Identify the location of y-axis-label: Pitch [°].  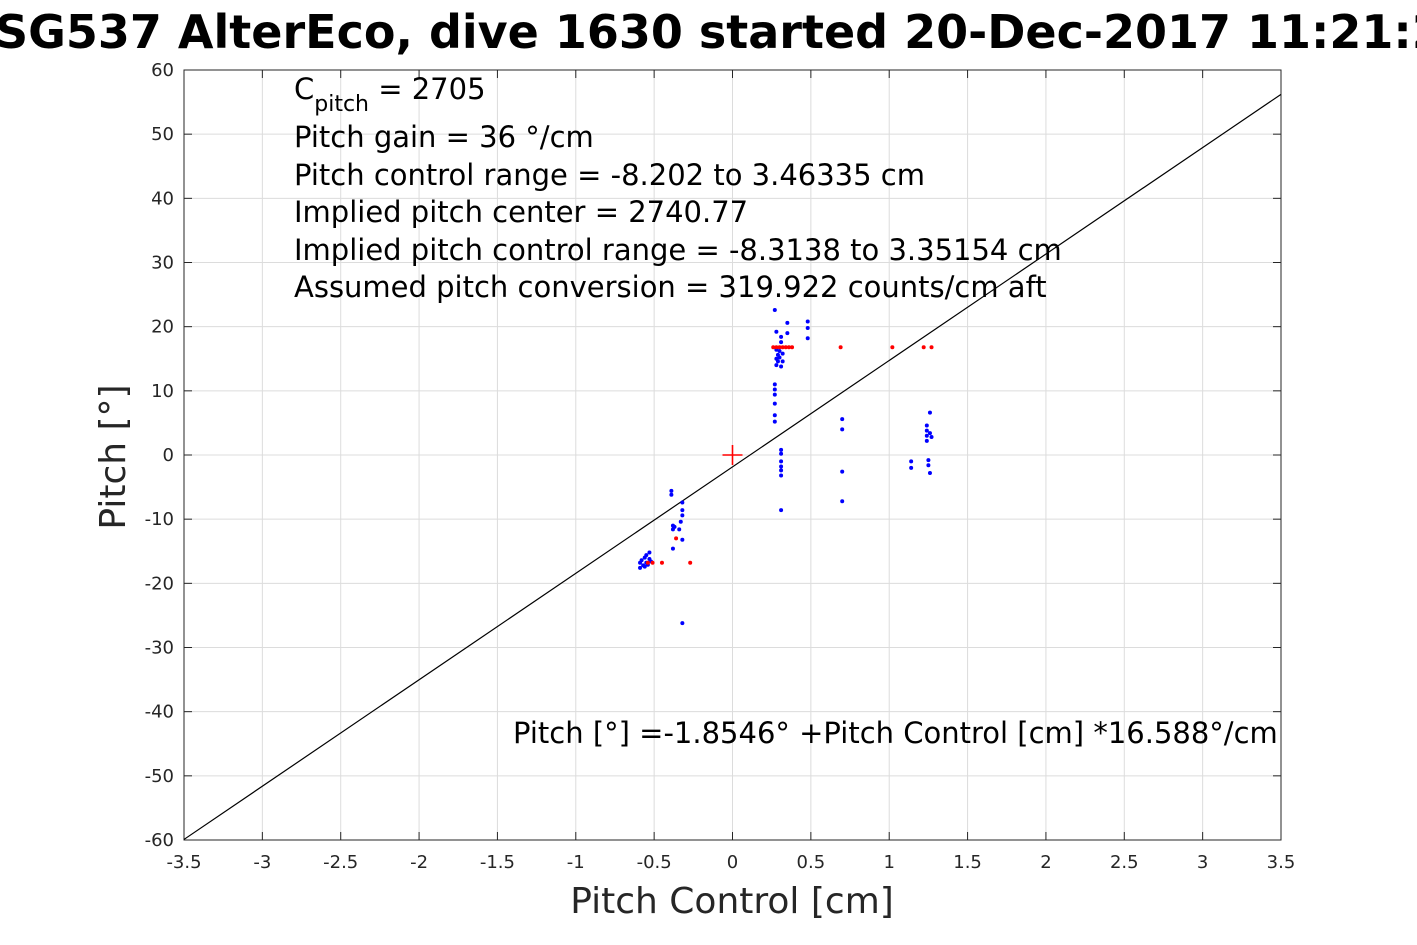
(113, 456).